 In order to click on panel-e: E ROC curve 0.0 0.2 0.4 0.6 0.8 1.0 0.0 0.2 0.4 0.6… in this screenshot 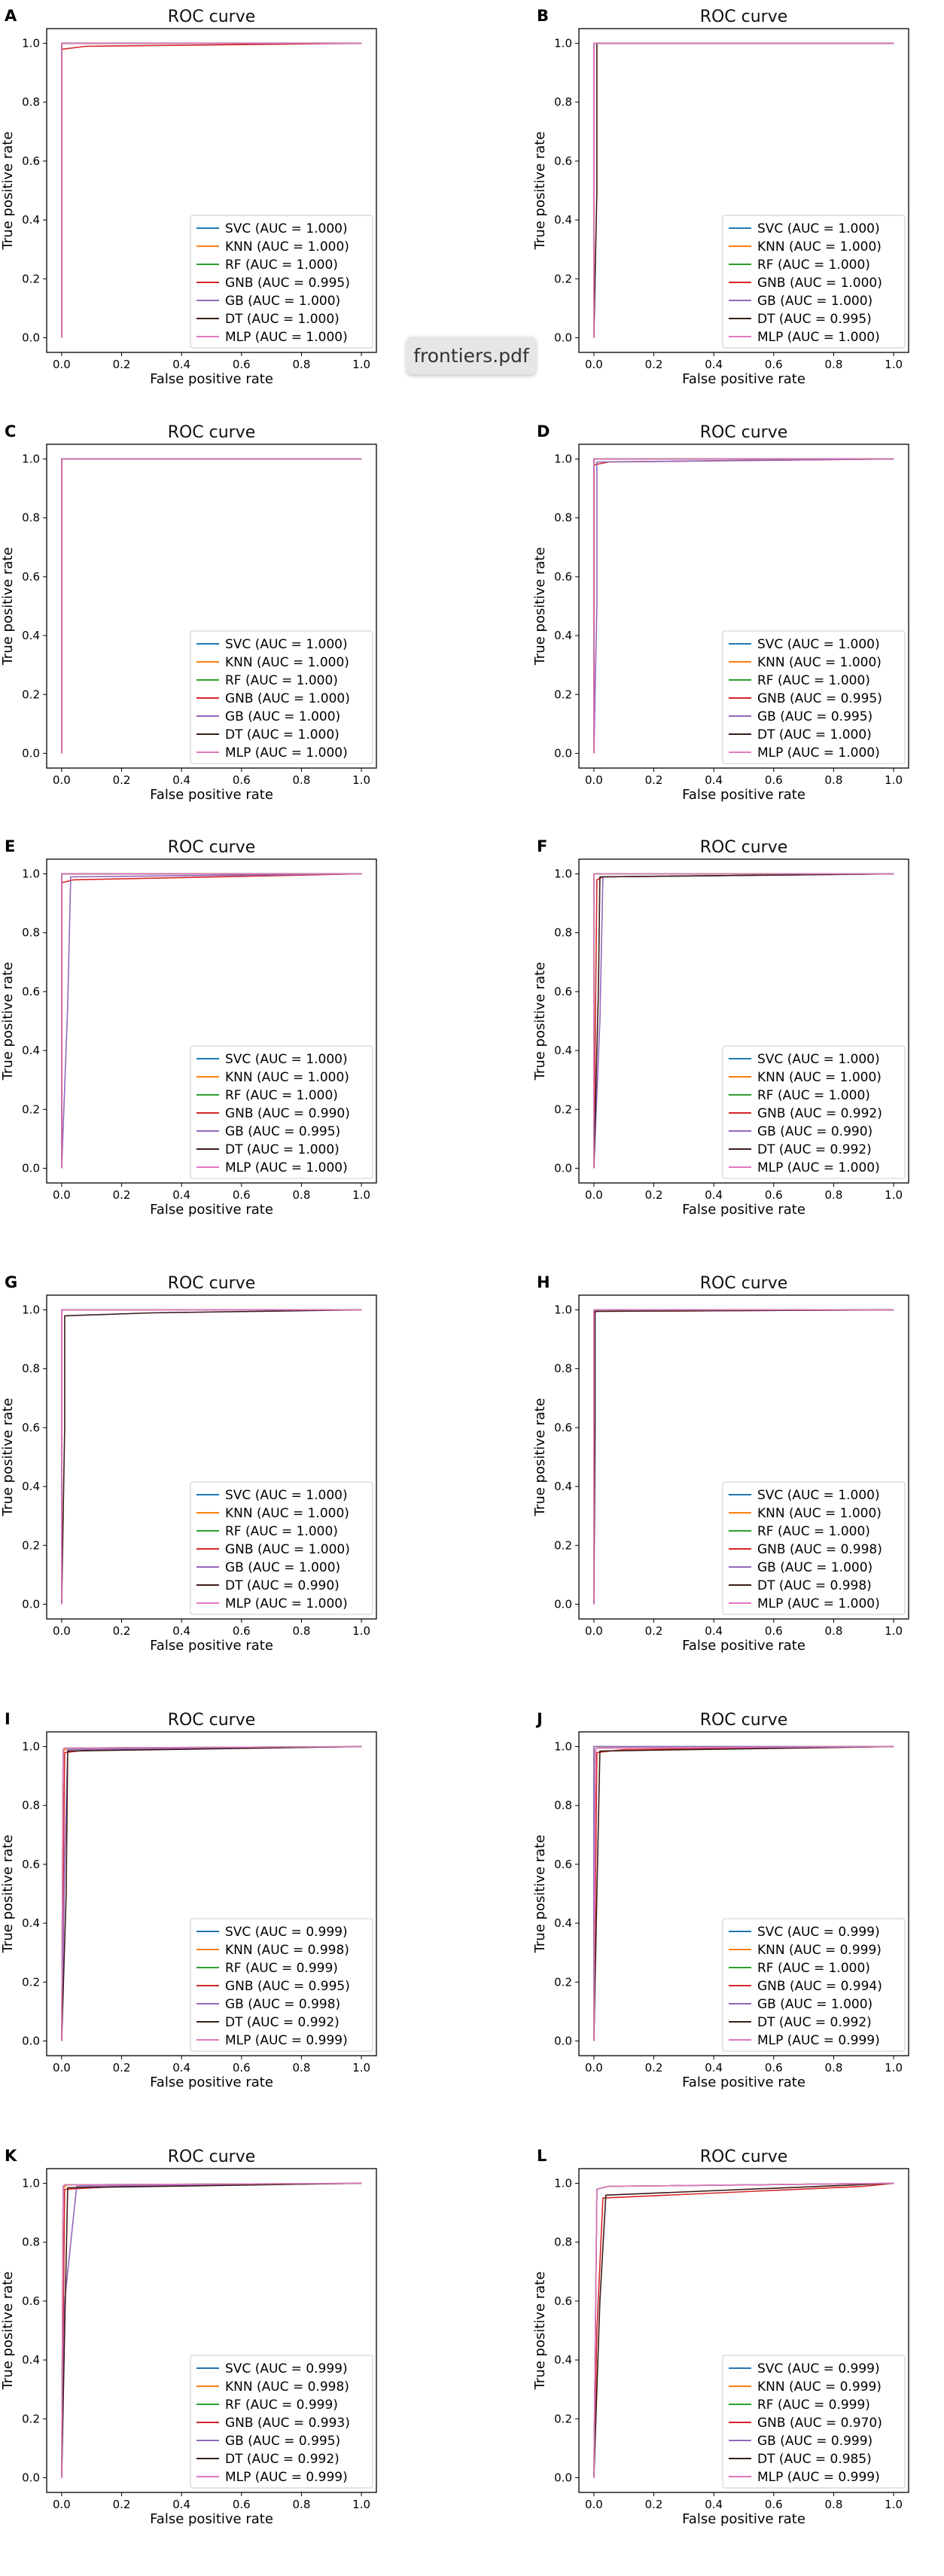, I will do `click(188, 1027)`.